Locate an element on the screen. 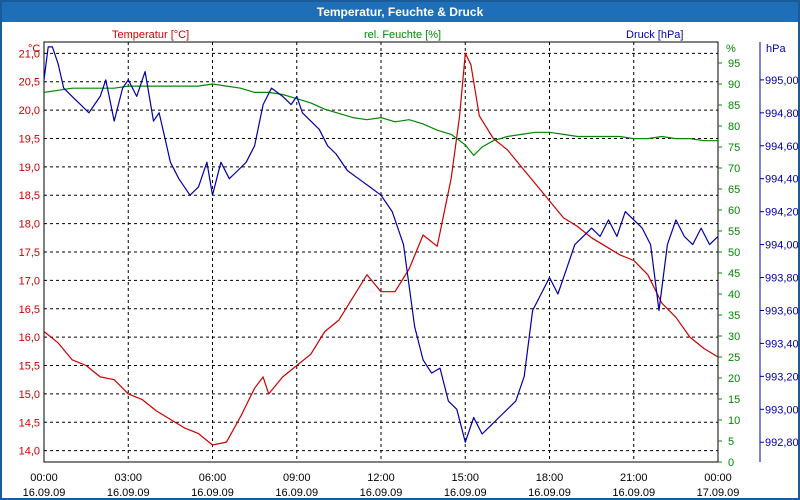 The width and height of the screenshot is (800, 500). temperature-tick-label: 21,0 is located at coordinates (29, 54).